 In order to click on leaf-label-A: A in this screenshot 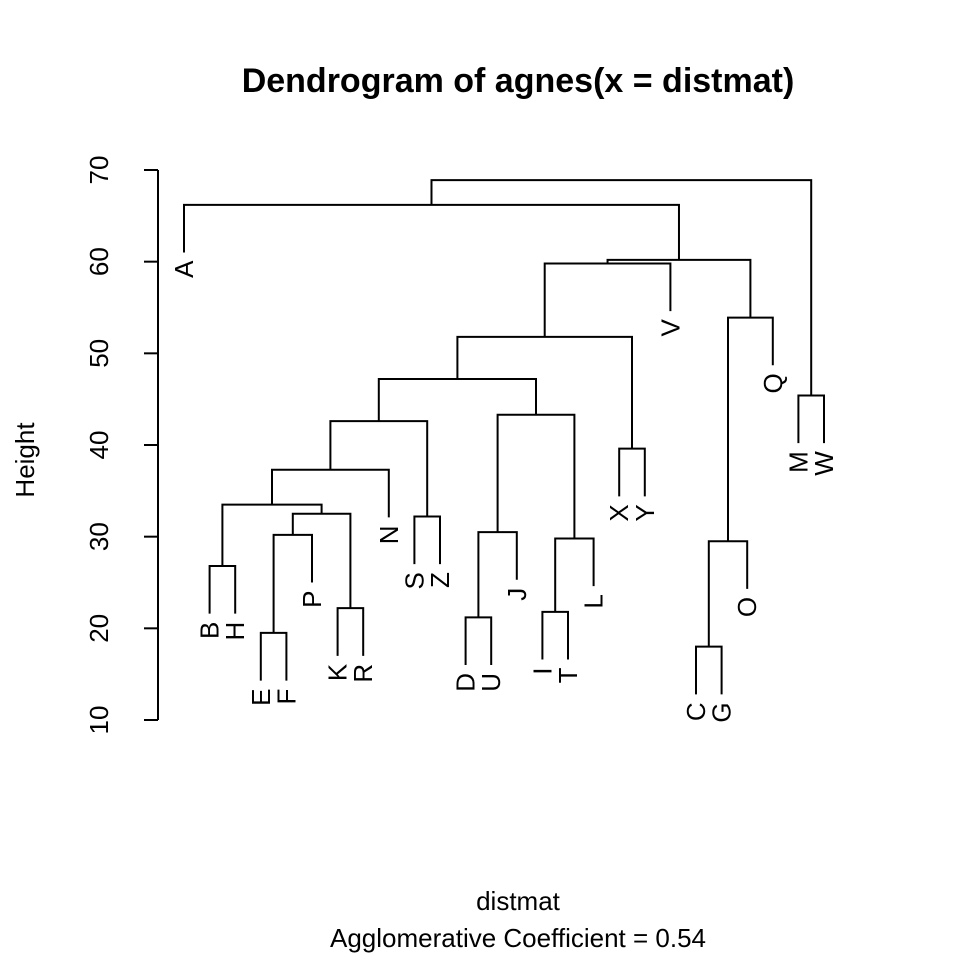, I will do `click(184, 269)`.